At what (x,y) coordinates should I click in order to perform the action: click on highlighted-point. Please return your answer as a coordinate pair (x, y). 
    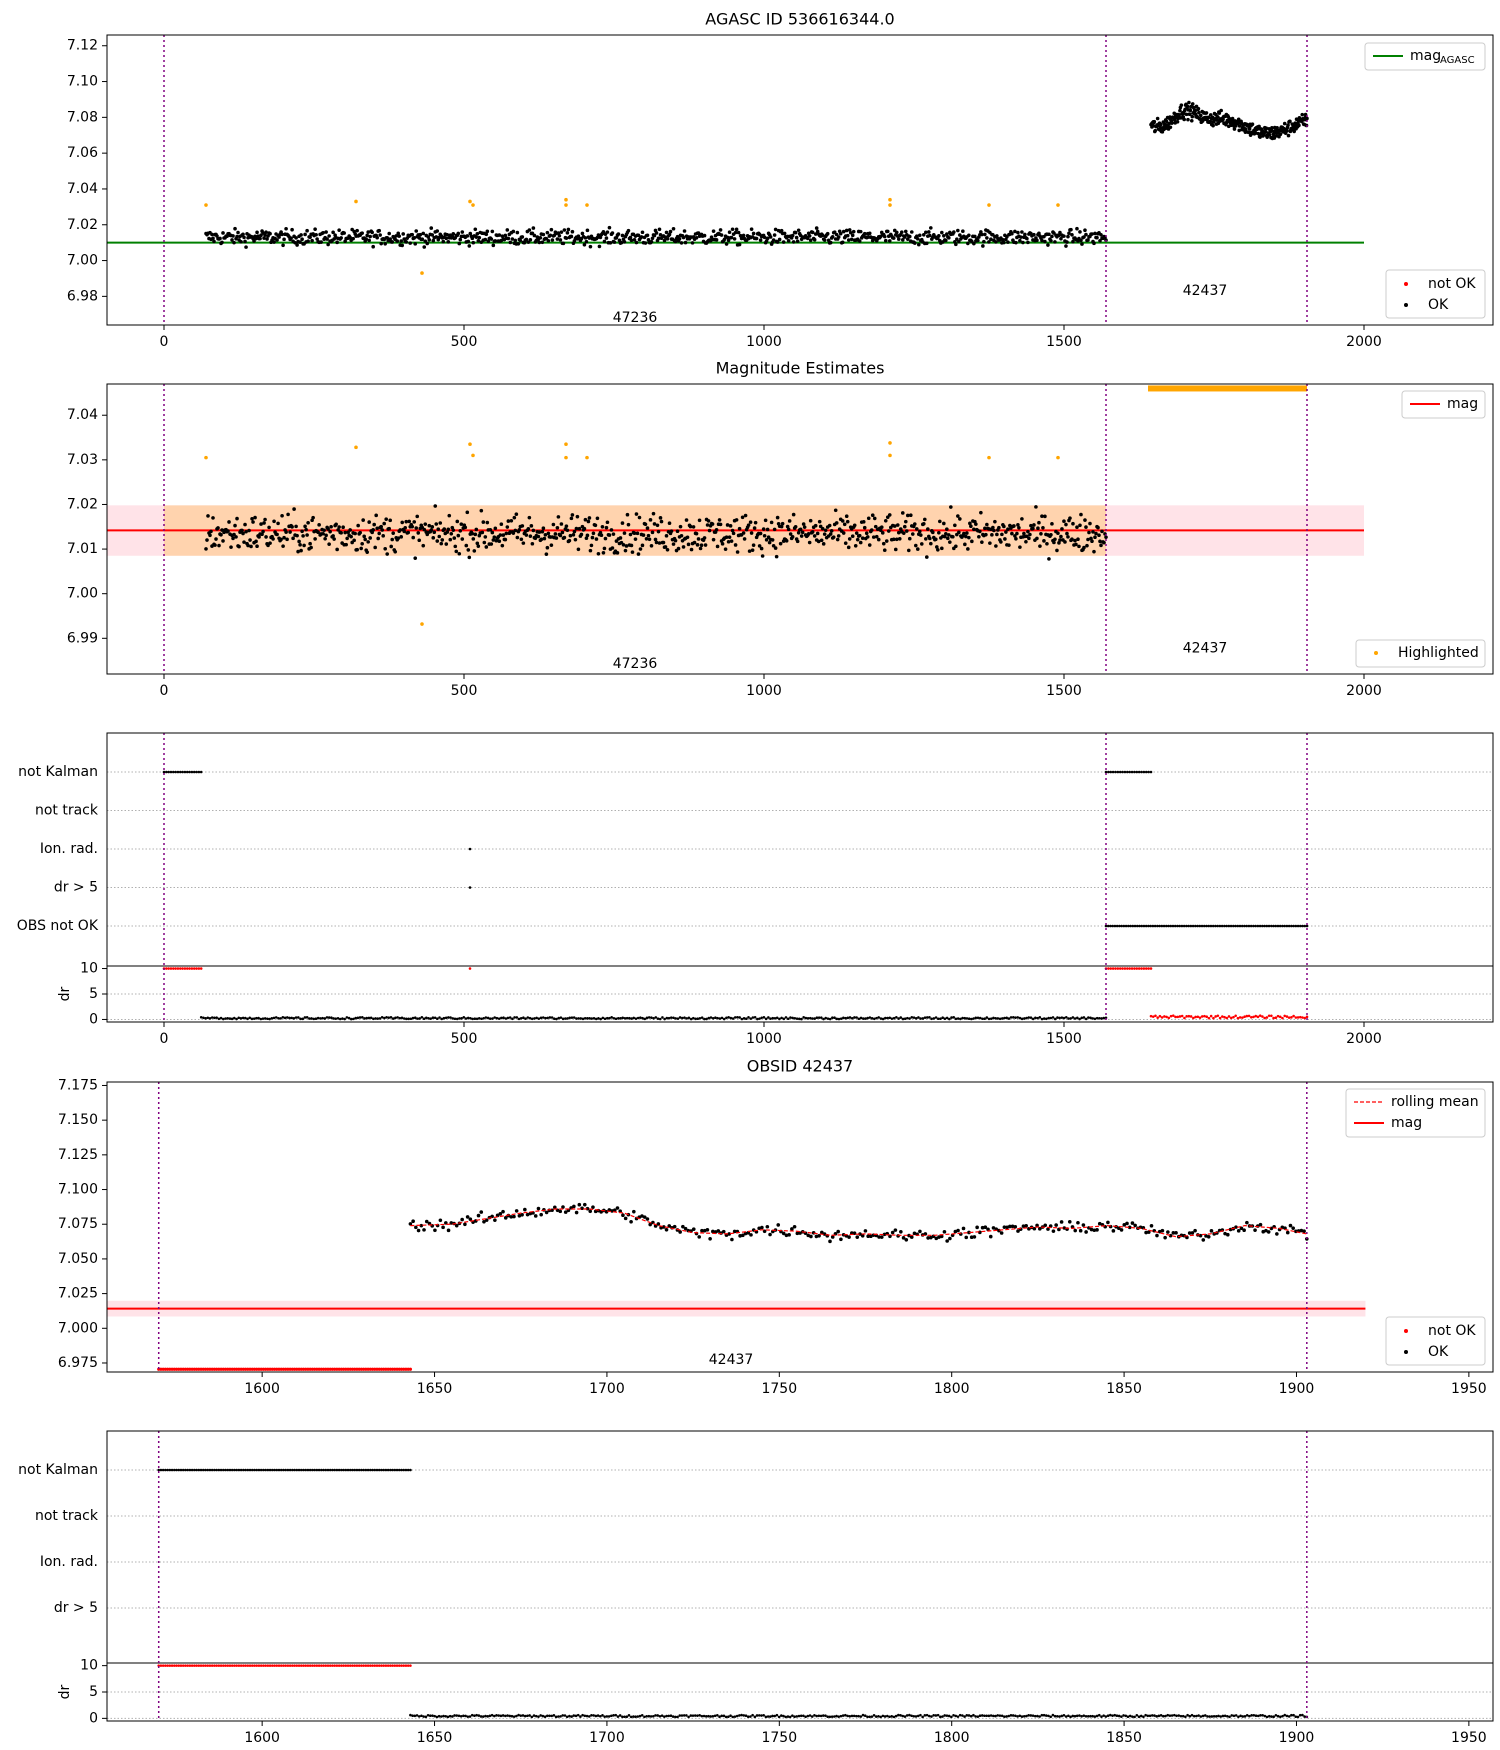
    Looking at the image, I should click on (566, 199).